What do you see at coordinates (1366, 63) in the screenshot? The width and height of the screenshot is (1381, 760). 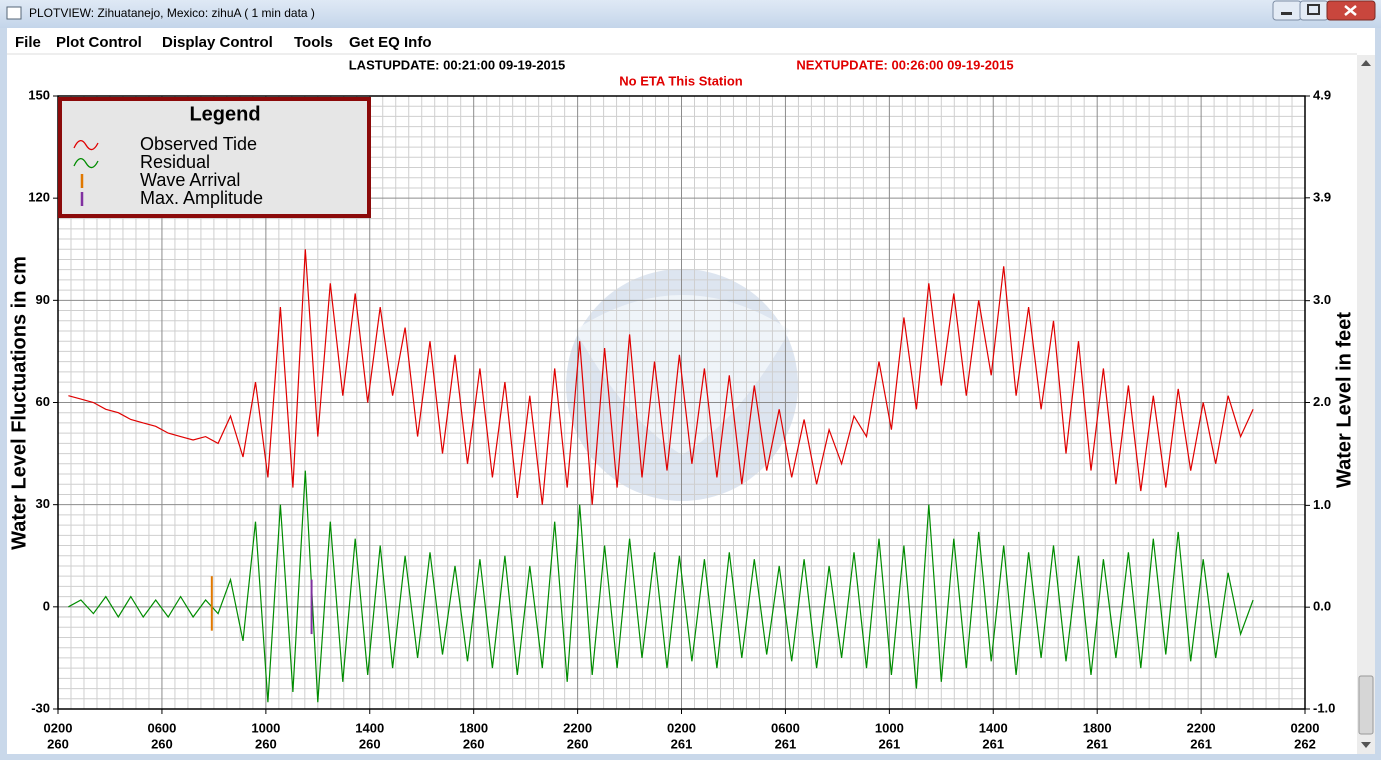 I see `scroll-up` at bounding box center [1366, 63].